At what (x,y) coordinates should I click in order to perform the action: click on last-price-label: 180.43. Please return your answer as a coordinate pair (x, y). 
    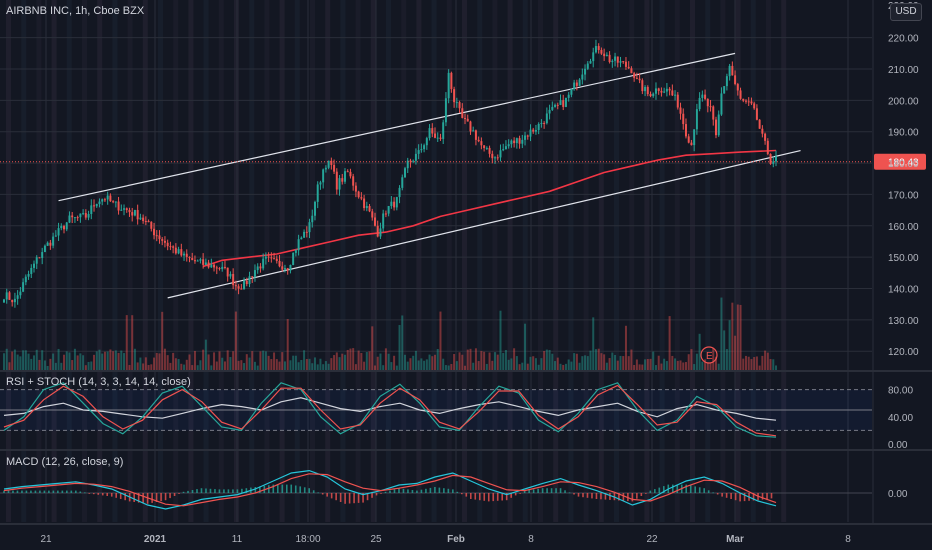
    Looking at the image, I should click on (903, 163).